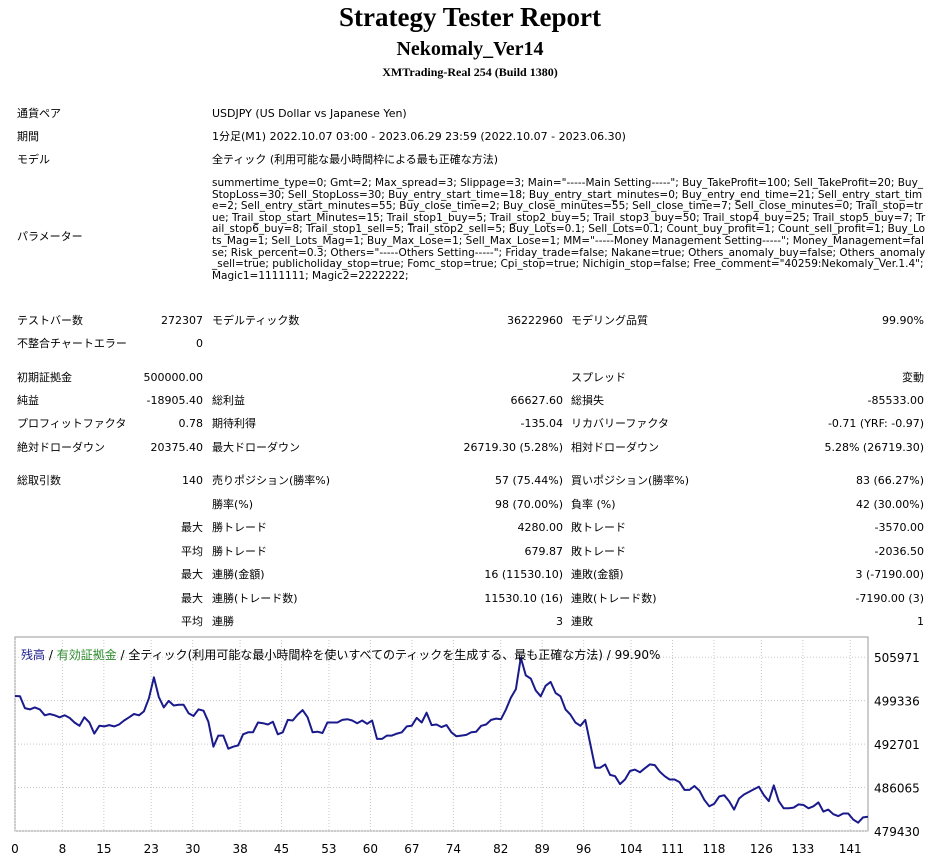 The image size is (940, 861). I want to click on avg-cons-loss-label: 連敗, so click(582, 621).